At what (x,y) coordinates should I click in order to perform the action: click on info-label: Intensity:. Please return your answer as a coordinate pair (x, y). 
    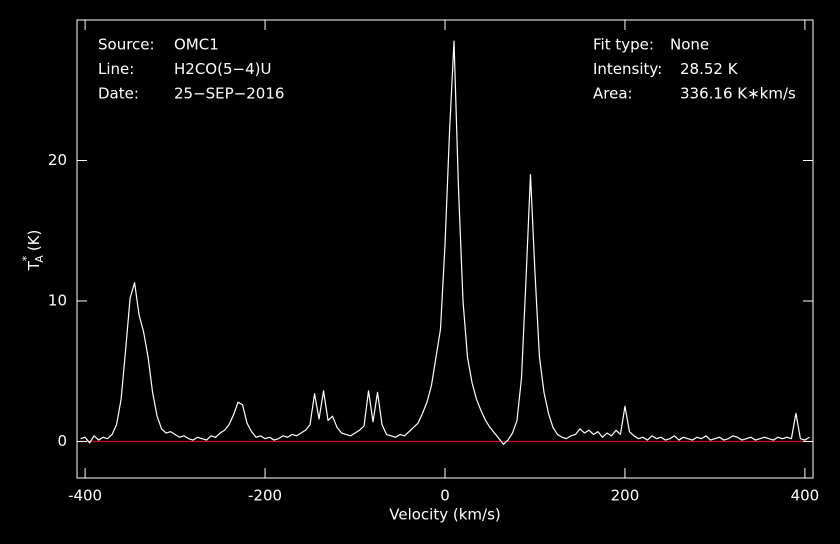
    Looking at the image, I should click on (627, 69).